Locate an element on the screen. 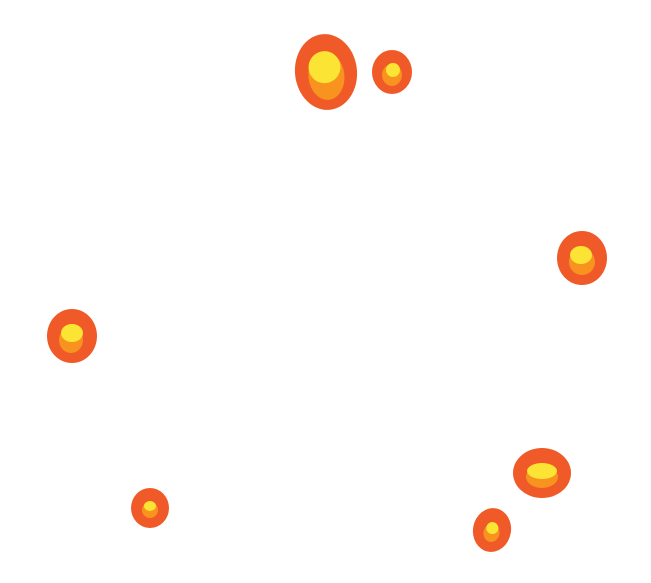 This screenshot has width=651, height=583. blob-bottom-right-small is located at coordinates (492, 530).